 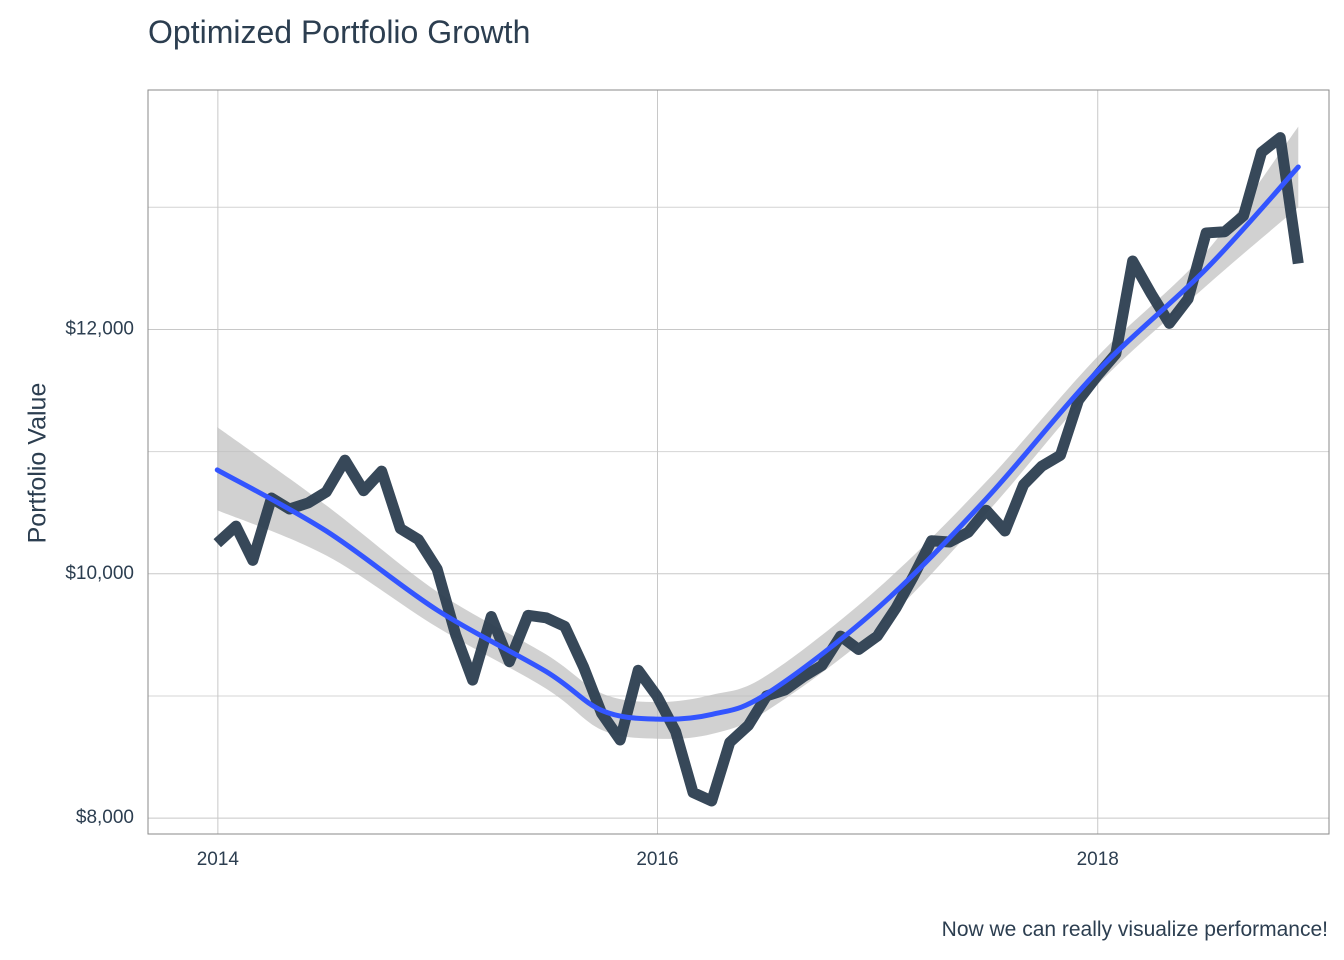 I want to click on chart-title: Optimized Portfolio Growth, so click(x=339, y=32).